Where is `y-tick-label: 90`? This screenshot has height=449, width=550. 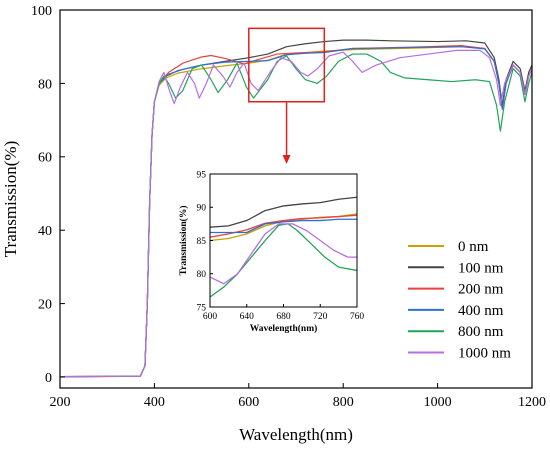 y-tick-label: 90 is located at coordinates (202, 209).